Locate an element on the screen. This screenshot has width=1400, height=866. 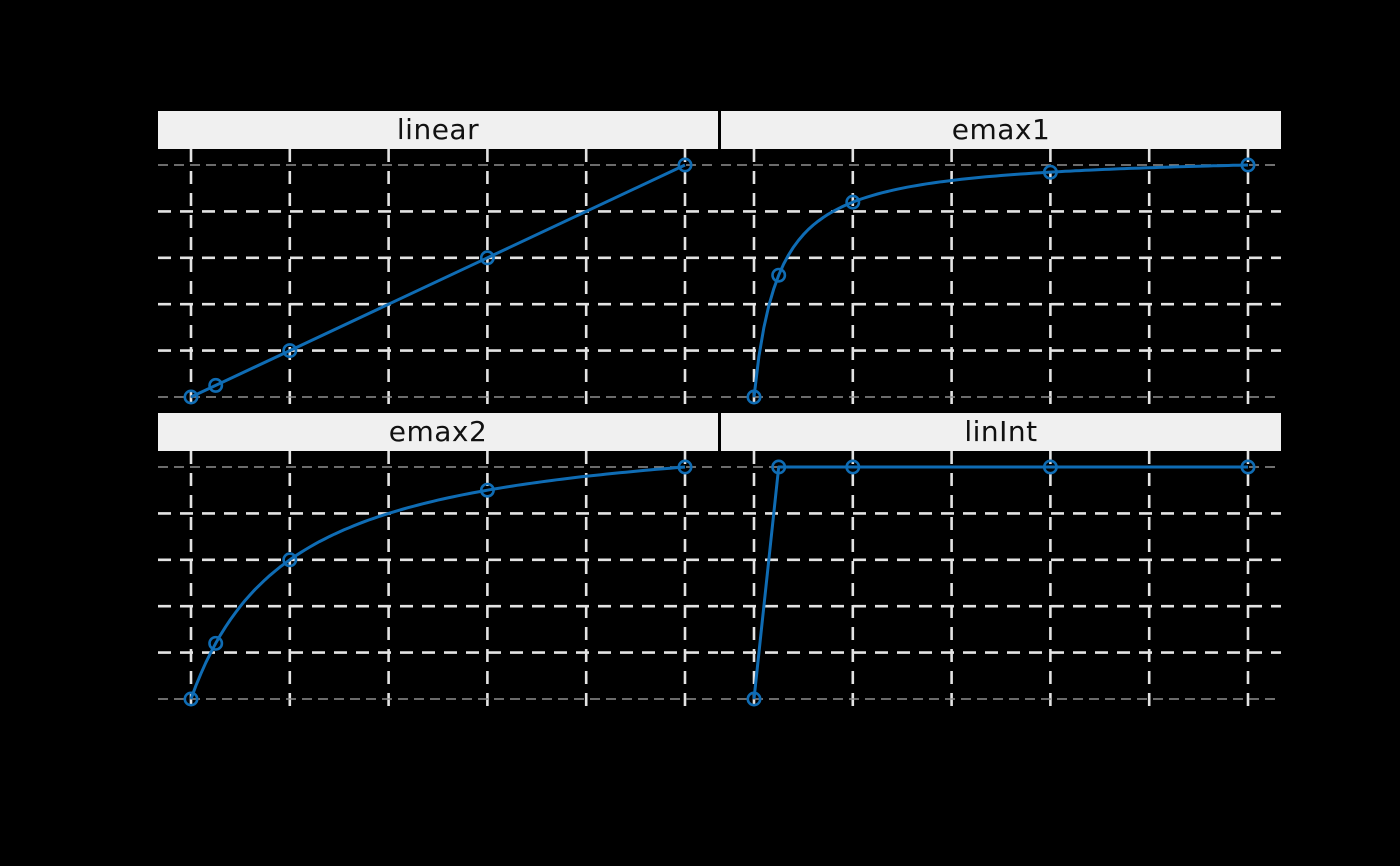
panel-plot-linInt is located at coordinates (1001, 583).